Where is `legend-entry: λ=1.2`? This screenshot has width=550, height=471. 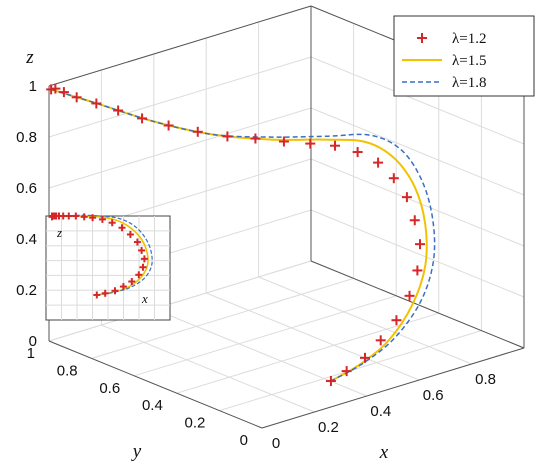 legend-entry: λ=1.2 is located at coordinates (451, 39).